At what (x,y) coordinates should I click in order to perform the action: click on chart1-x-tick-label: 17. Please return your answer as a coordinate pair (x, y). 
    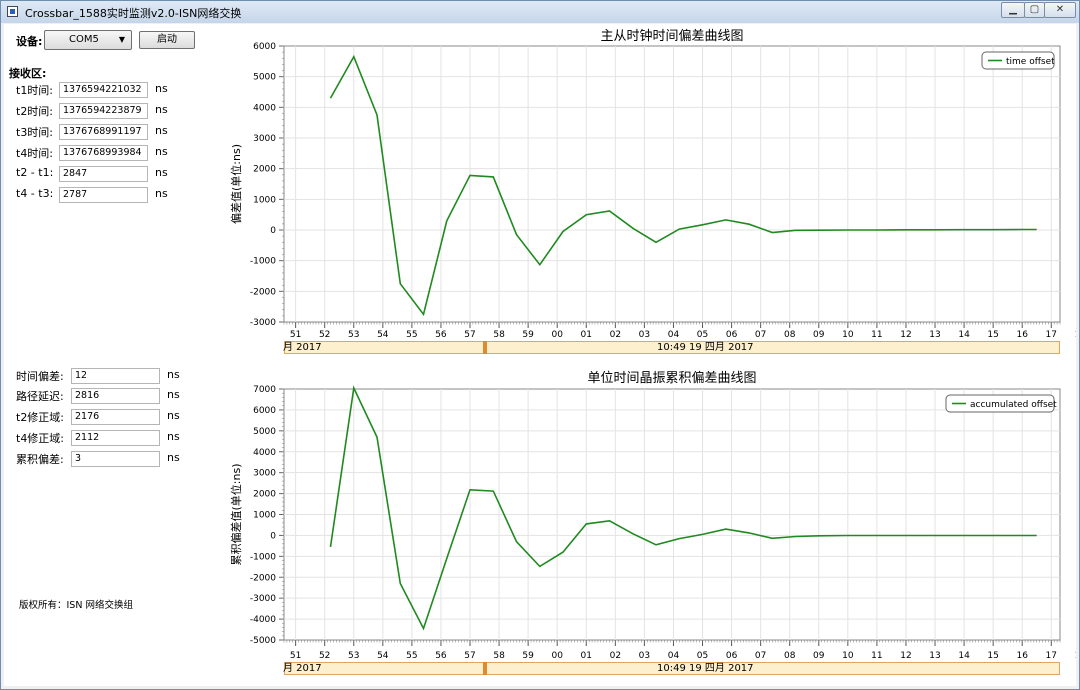
    Looking at the image, I should click on (1051, 335).